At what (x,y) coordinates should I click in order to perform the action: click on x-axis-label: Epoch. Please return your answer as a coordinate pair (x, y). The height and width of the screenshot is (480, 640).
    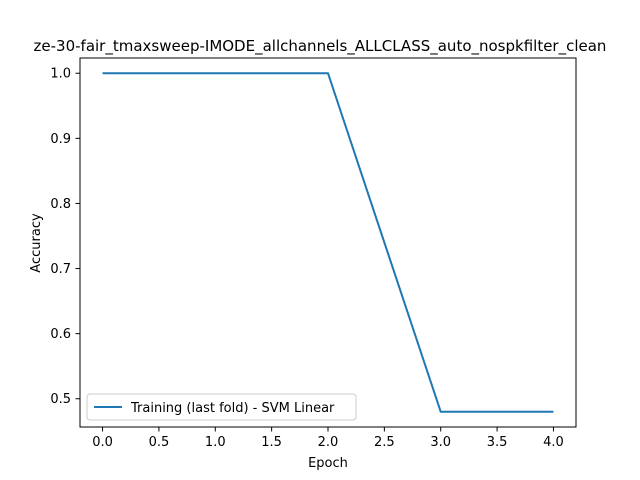
    Looking at the image, I should click on (328, 463).